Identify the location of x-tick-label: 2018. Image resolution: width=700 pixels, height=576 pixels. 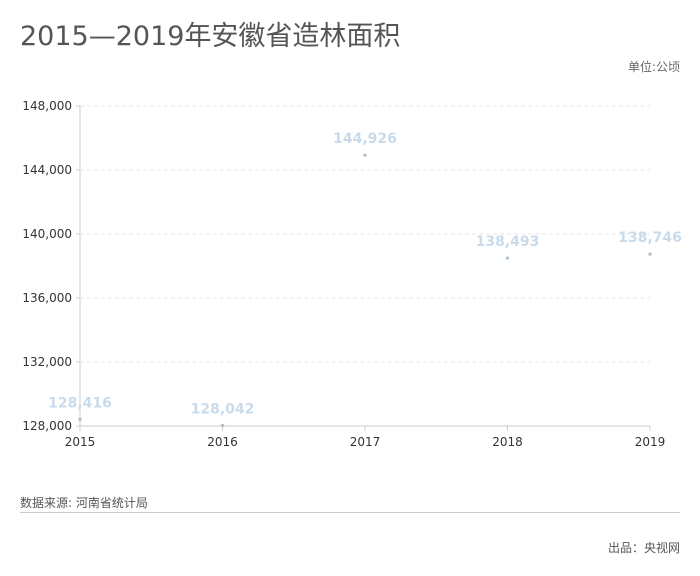
(507, 442).